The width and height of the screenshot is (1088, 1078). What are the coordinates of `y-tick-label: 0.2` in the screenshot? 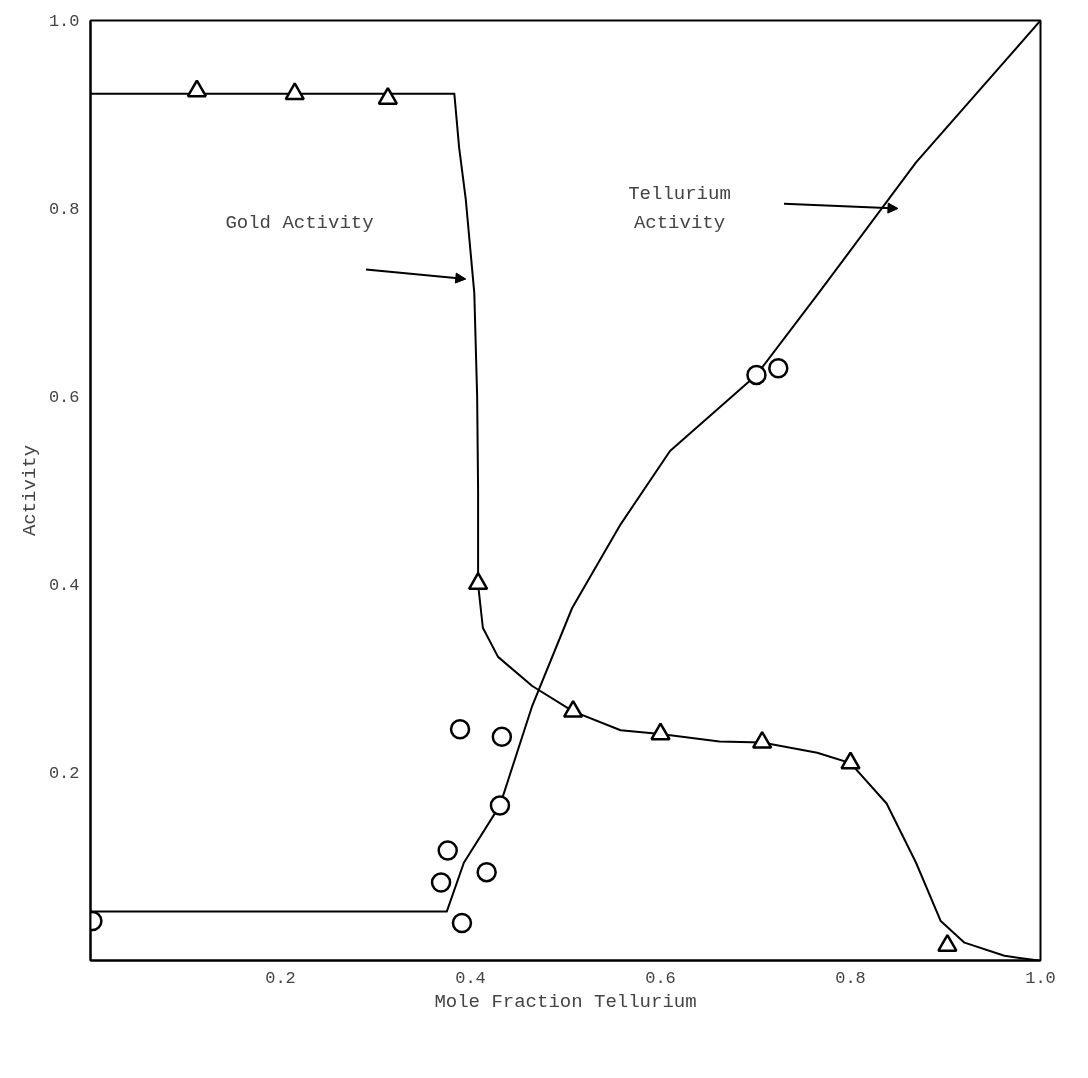 It's located at (64, 773).